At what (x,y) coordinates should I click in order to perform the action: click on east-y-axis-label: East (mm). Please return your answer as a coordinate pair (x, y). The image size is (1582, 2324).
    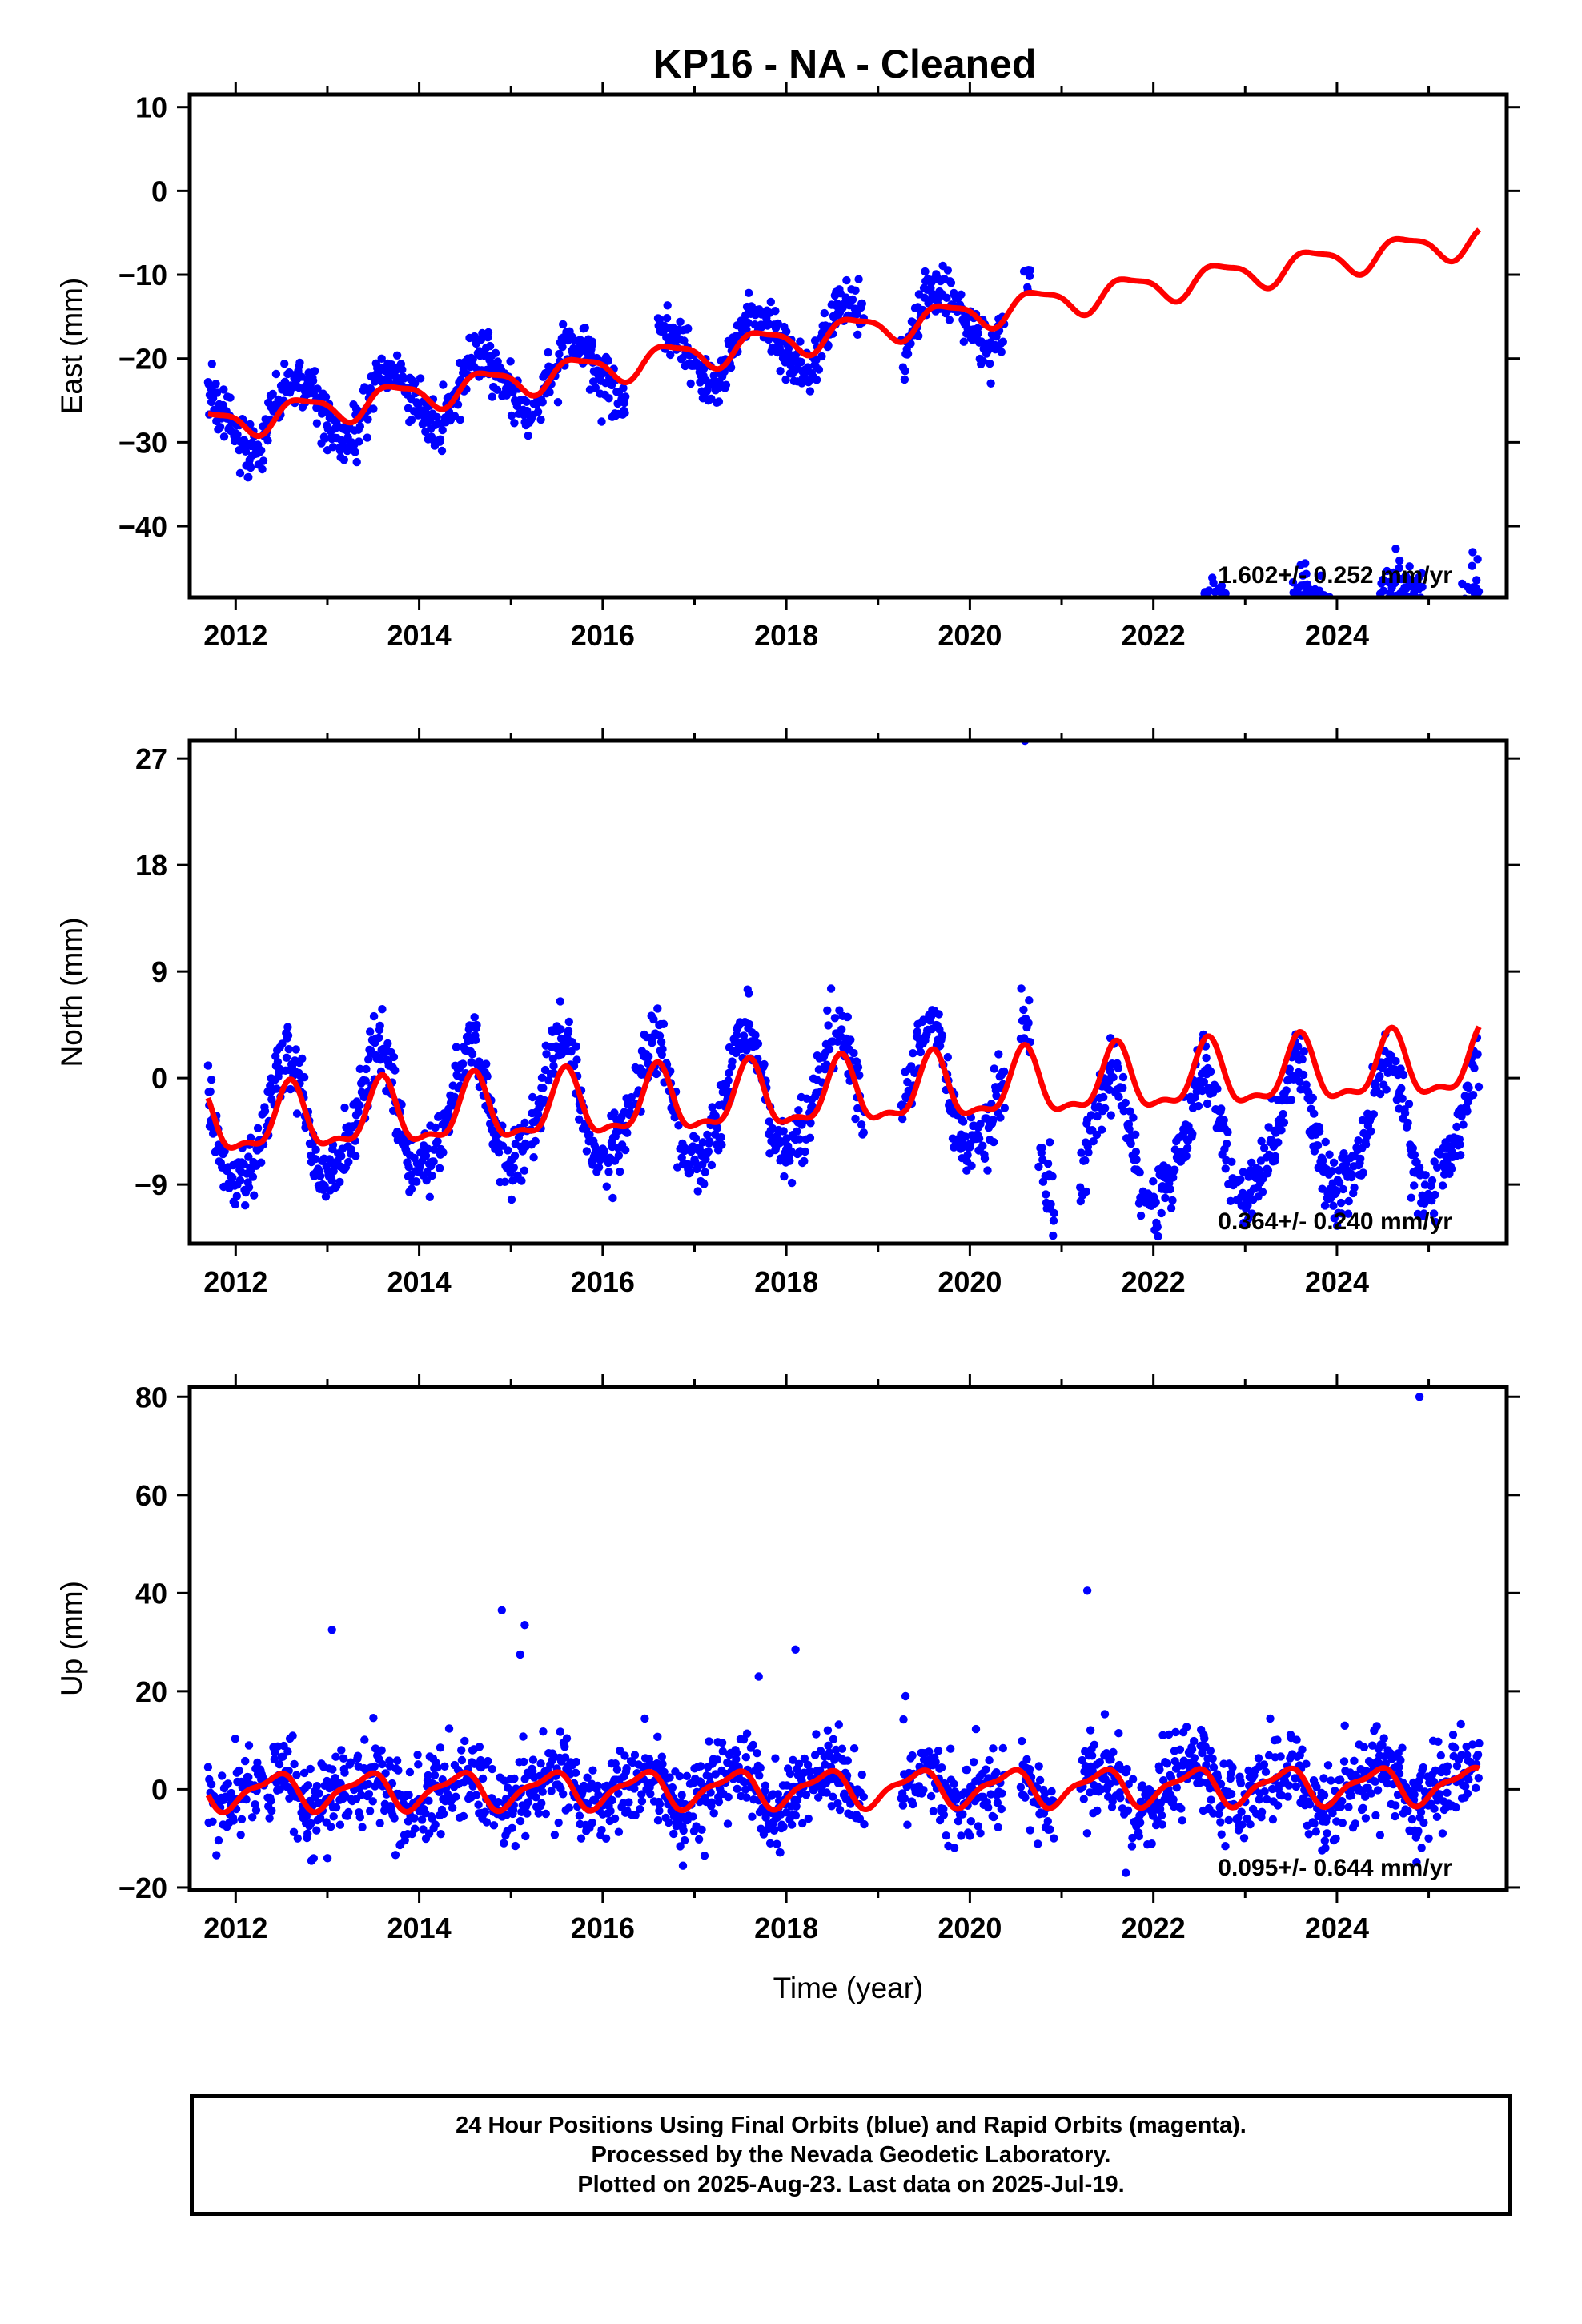
    Looking at the image, I should click on (71, 346).